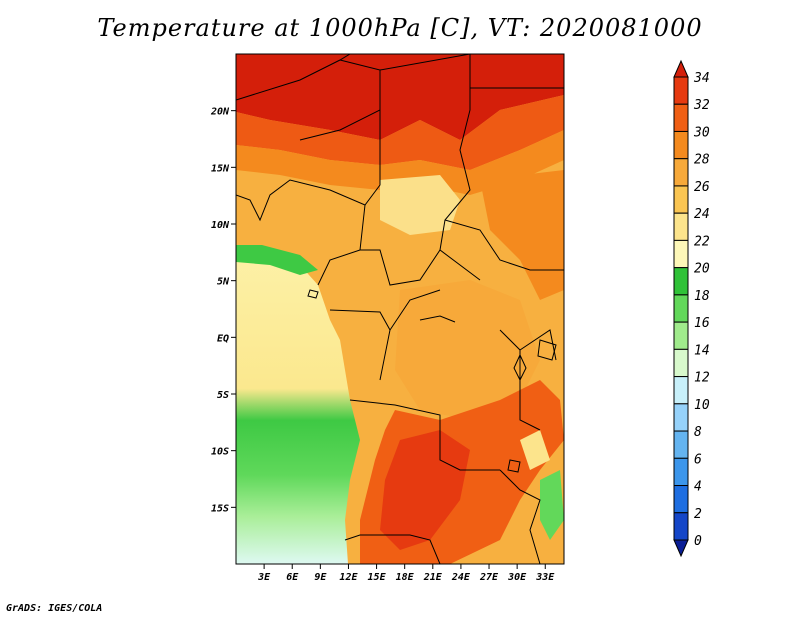 This screenshot has height=618, width=800. I want to click on lat-tick-label: EQ, so click(223, 338).